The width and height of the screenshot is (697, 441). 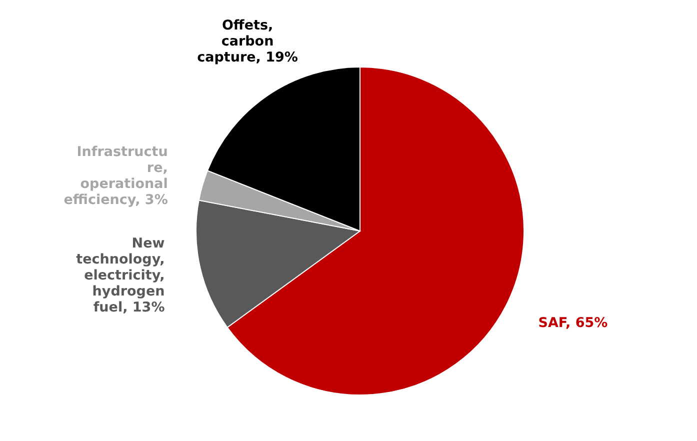 What do you see at coordinates (247, 42) in the screenshot?
I see `slice-label: Offets, carbon capture, 19%` at bounding box center [247, 42].